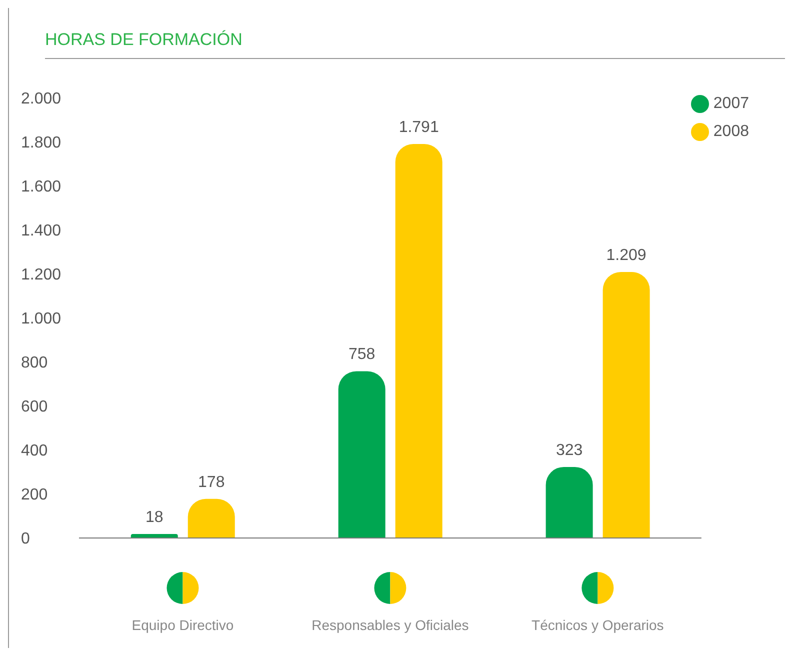 The image size is (808, 657). I want to click on data-label: 1.791, so click(418, 127).